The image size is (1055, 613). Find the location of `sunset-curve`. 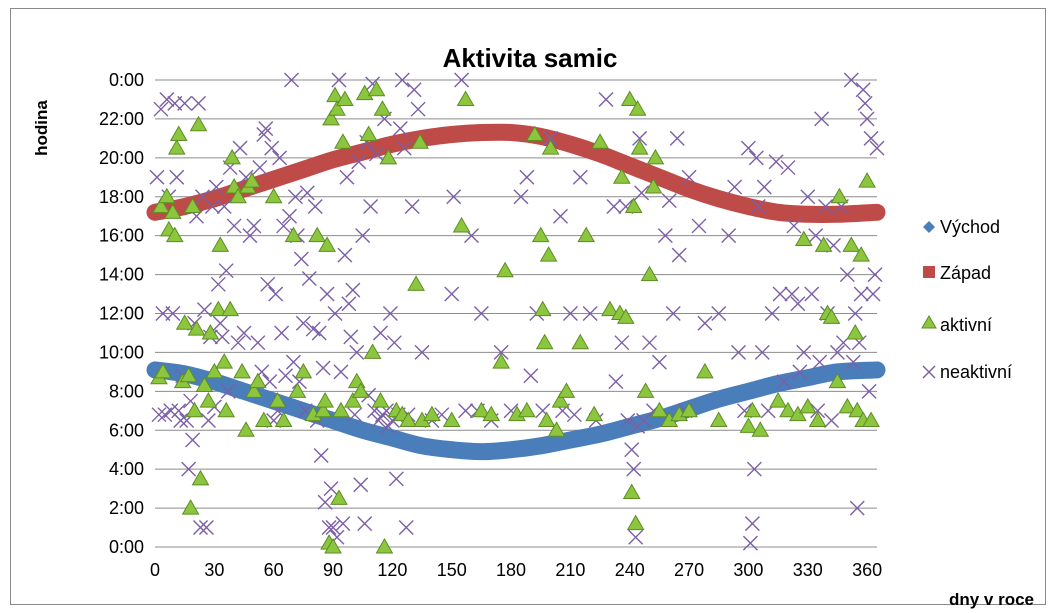

sunset-curve is located at coordinates (516, 173).